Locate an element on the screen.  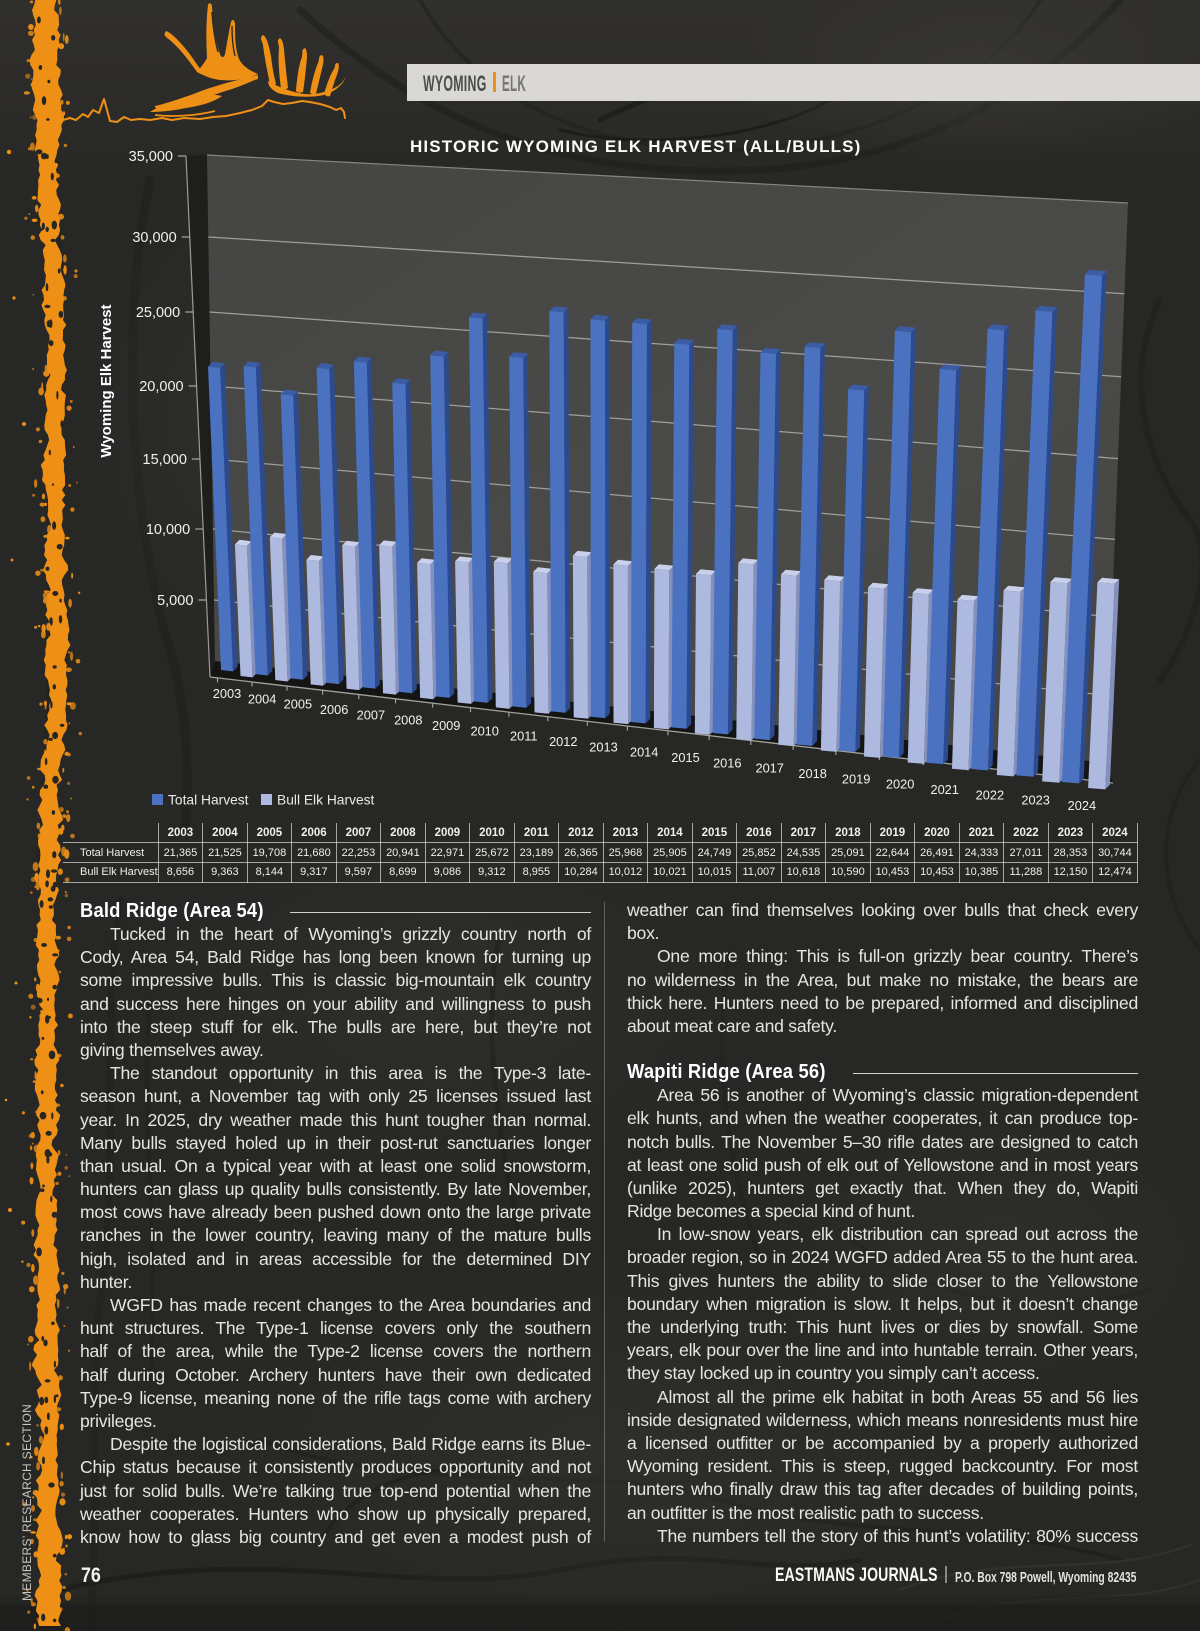
svg-text: 2008 is located at coordinates (408, 720).